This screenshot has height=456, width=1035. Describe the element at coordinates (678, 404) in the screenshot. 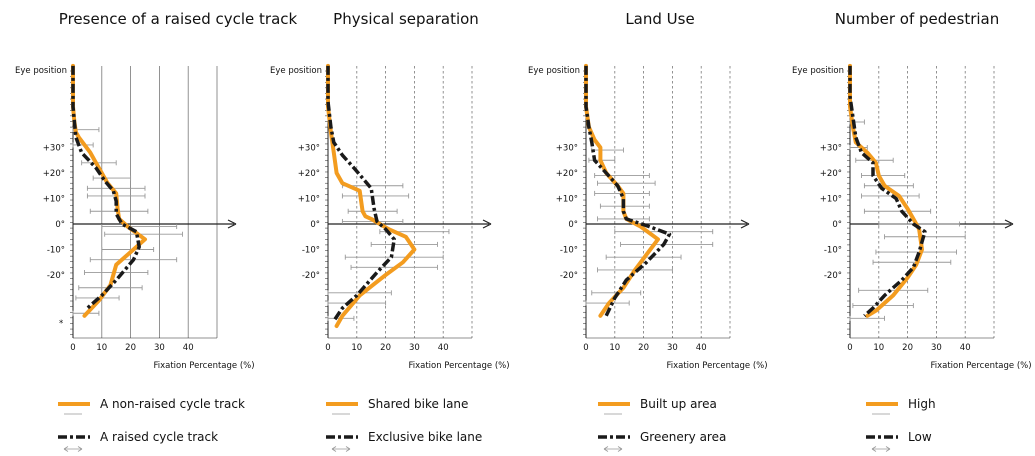

I see `legend-label-1: Built up area` at that location.